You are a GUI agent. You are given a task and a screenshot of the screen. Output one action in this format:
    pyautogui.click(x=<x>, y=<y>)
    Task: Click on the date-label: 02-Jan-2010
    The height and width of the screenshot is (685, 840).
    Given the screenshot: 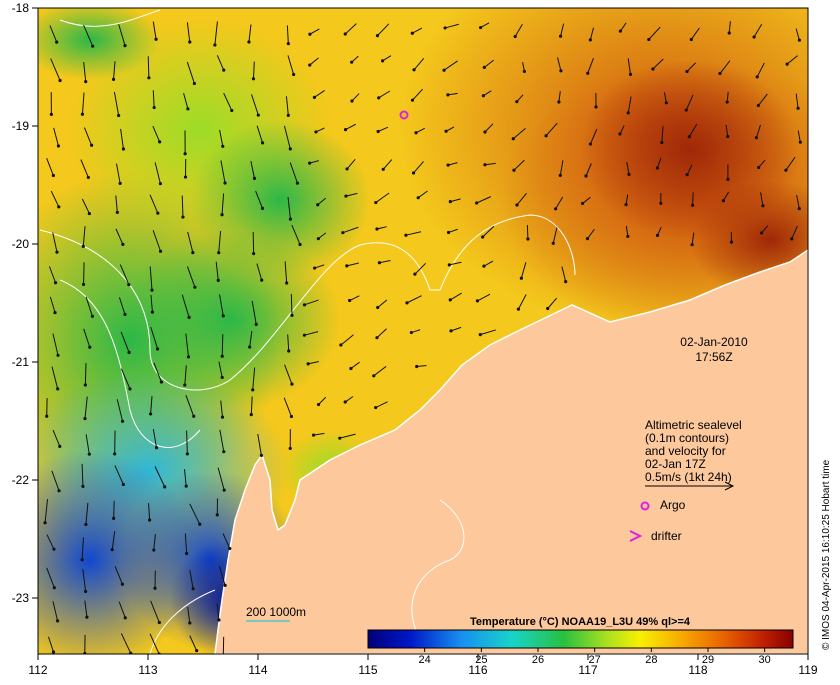 What is the action you would take?
    pyautogui.click(x=714, y=342)
    